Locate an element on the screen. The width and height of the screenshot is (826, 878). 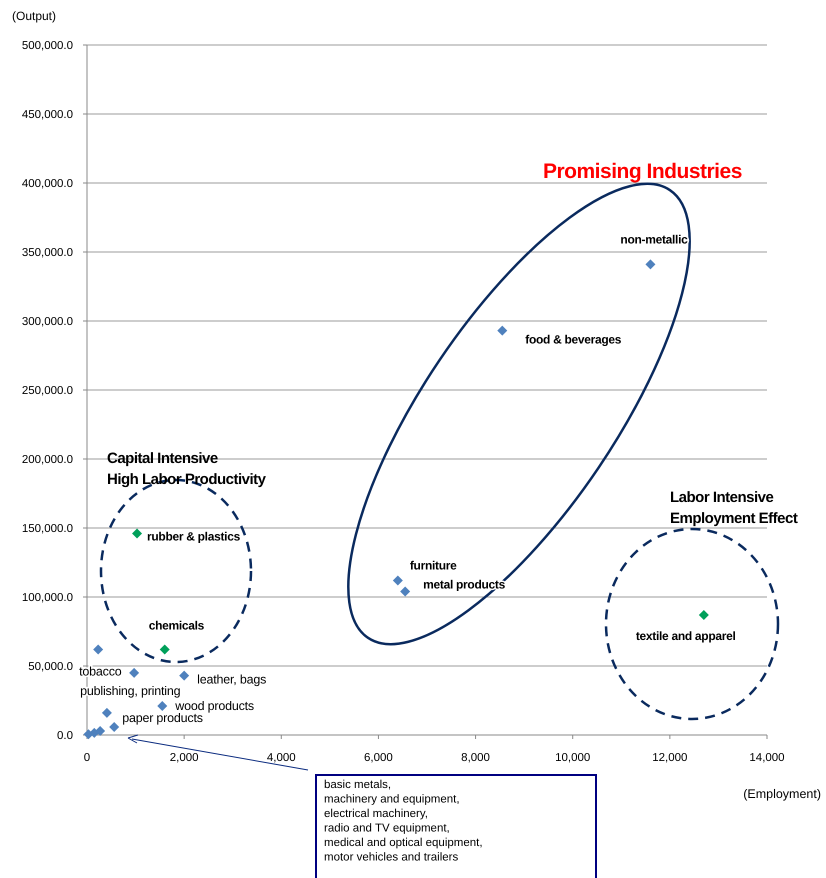
annotation: leather, bags is located at coordinates (231, 679).